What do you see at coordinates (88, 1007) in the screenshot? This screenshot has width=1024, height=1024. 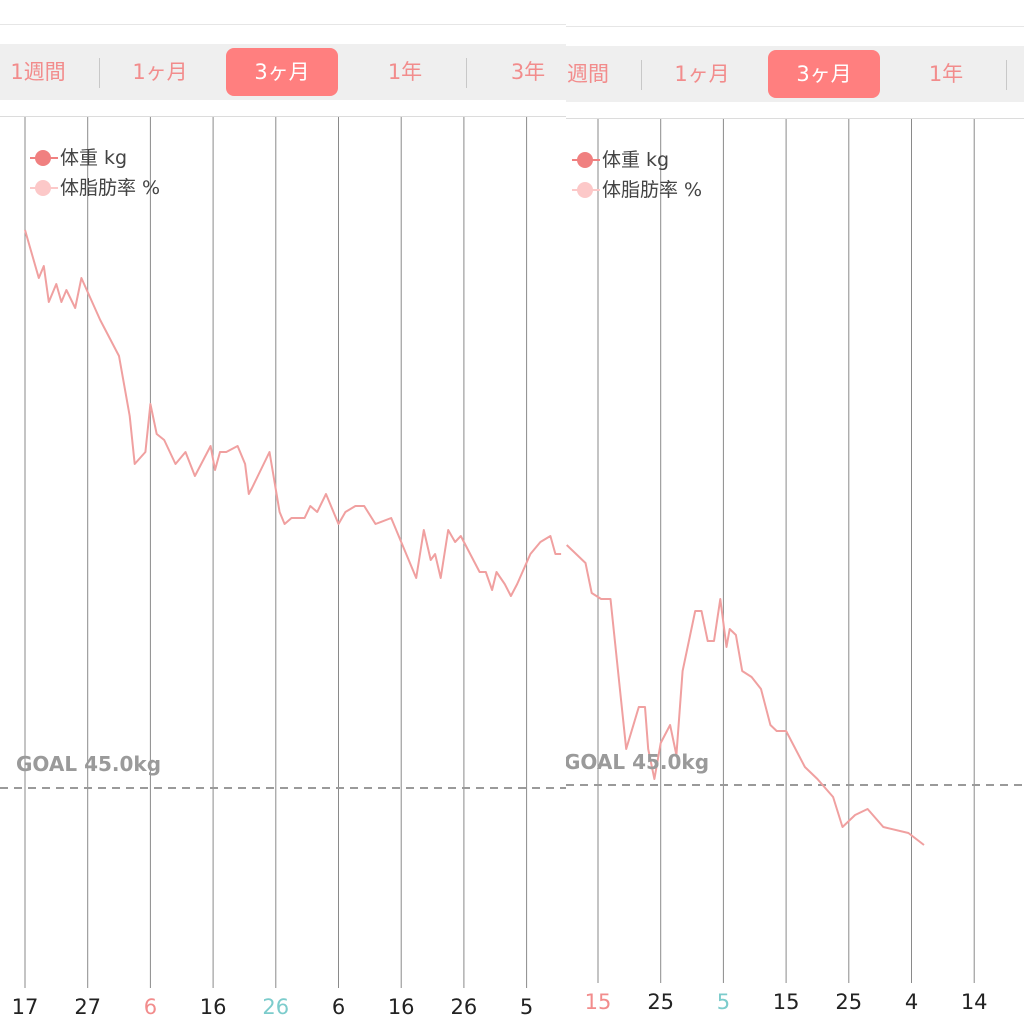 I see `x-tick-label: 27` at bounding box center [88, 1007].